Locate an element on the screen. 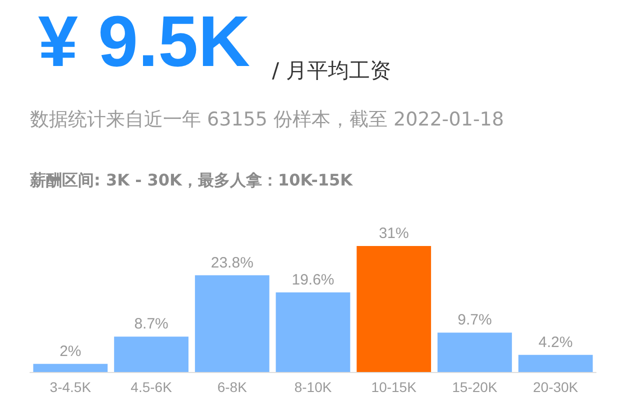 Image resolution: width=631 pixels, height=417 pixels. data-label: 8.7% is located at coordinates (151, 324).